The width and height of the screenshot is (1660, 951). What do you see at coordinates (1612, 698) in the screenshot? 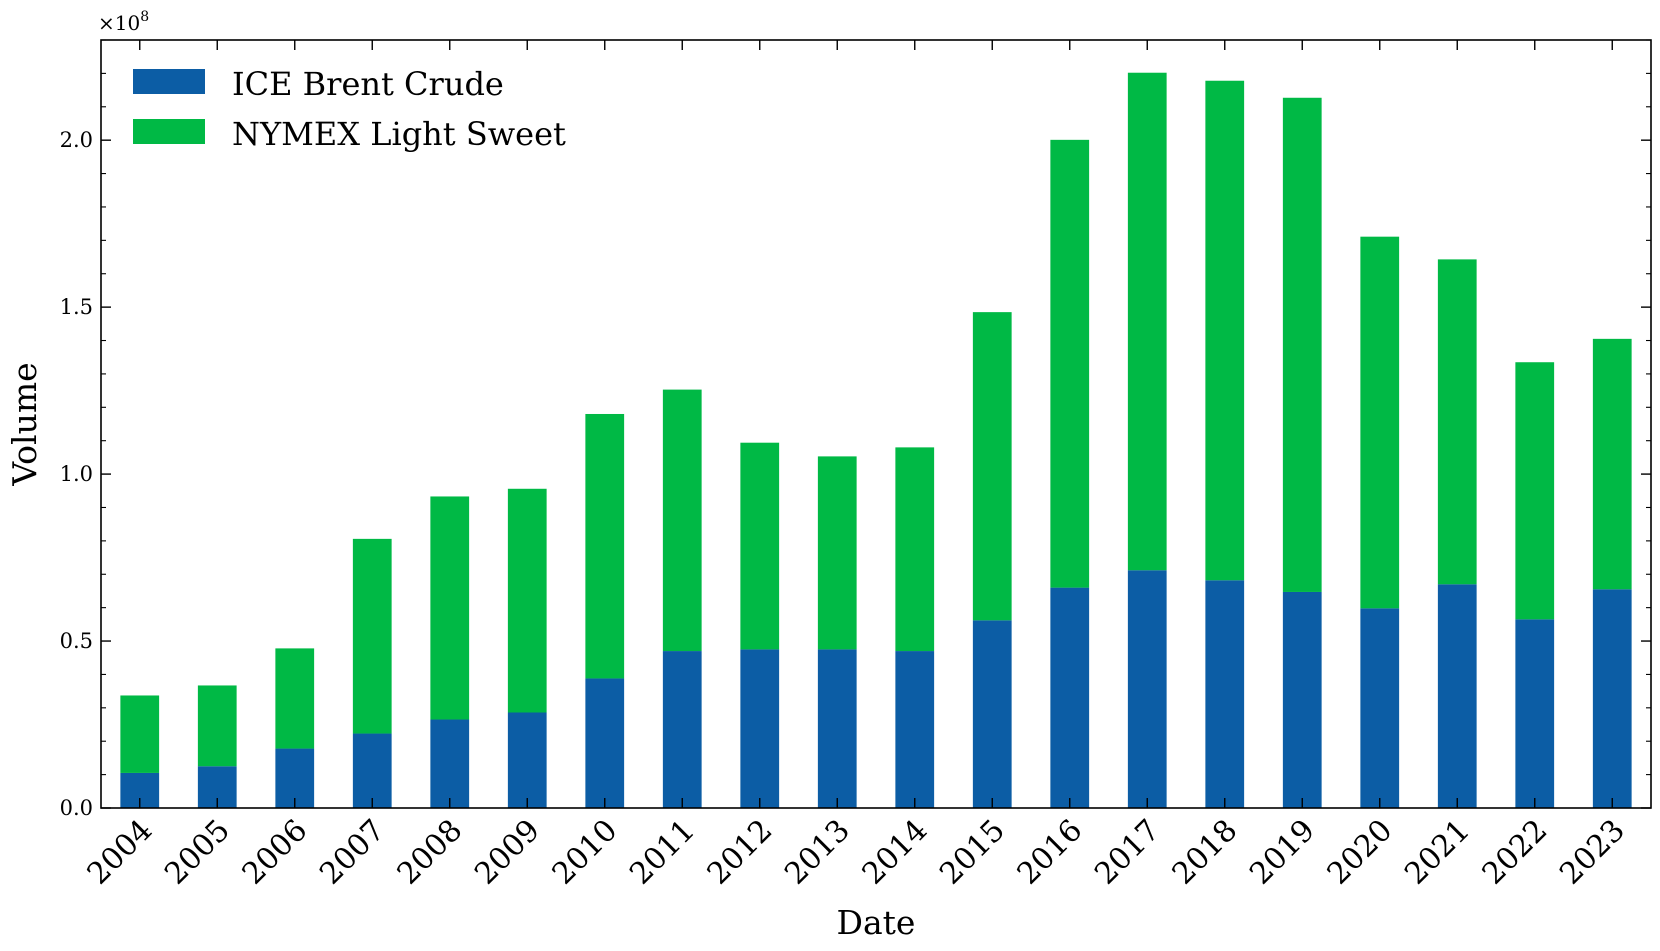
I see `bar-ice-brent-crude-2023` at bounding box center [1612, 698].